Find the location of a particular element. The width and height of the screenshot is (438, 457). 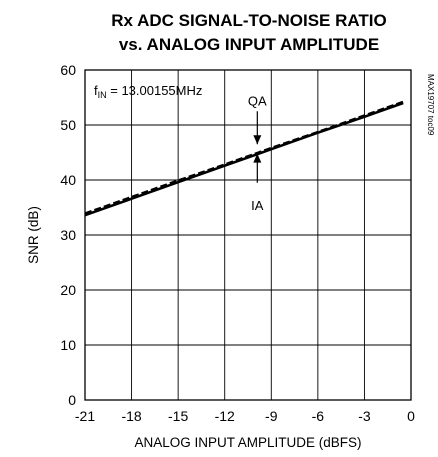

series-label-qa: QA is located at coordinates (257, 100).